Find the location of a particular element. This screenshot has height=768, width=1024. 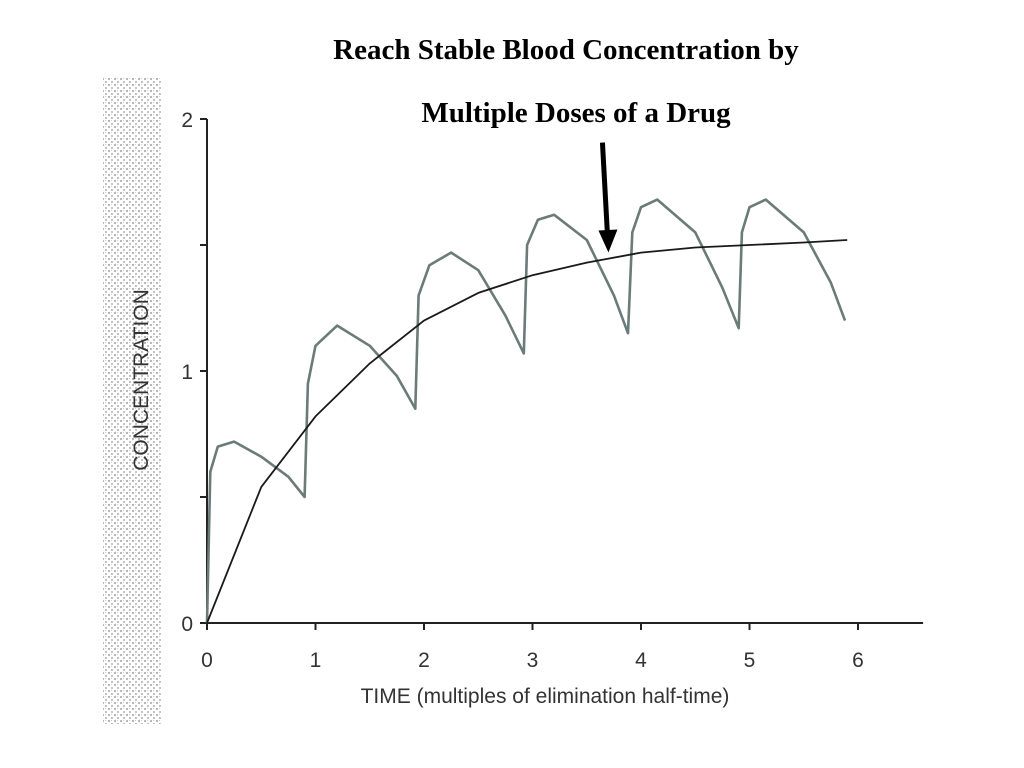

annotation-arrow is located at coordinates (608, 197).